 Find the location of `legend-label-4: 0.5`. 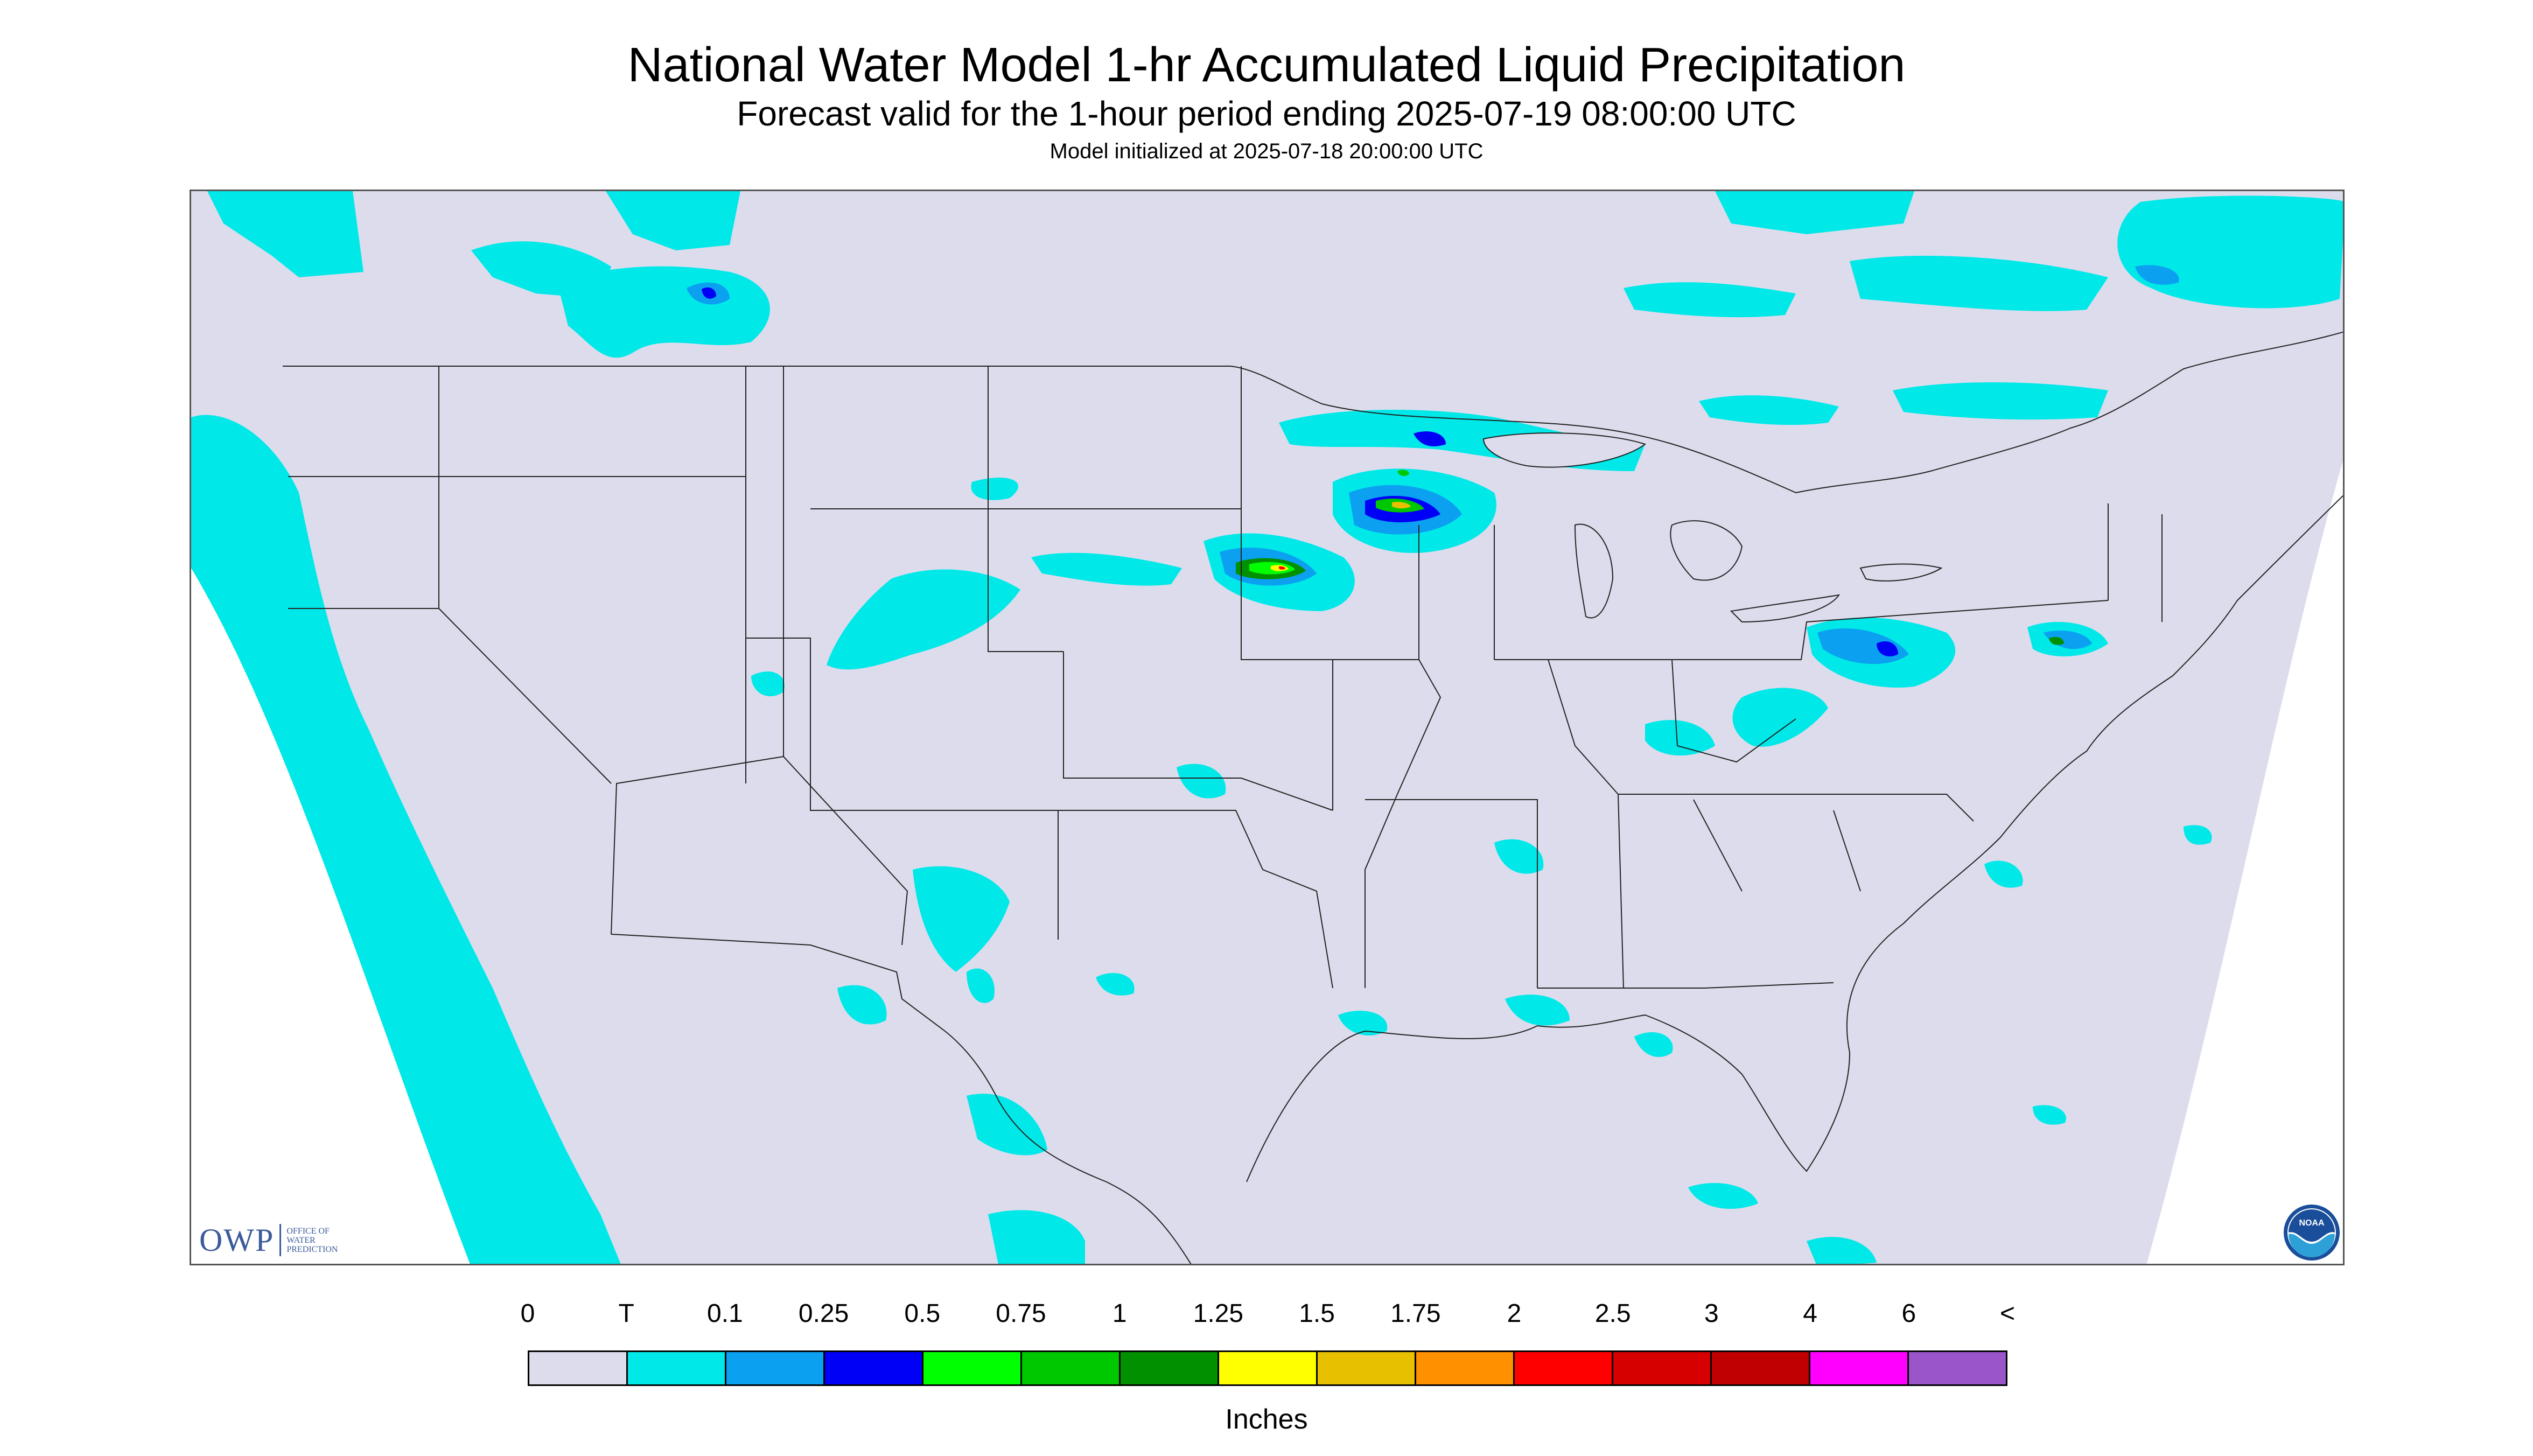

legend-label-4: 0.5 is located at coordinates (922, 1313).